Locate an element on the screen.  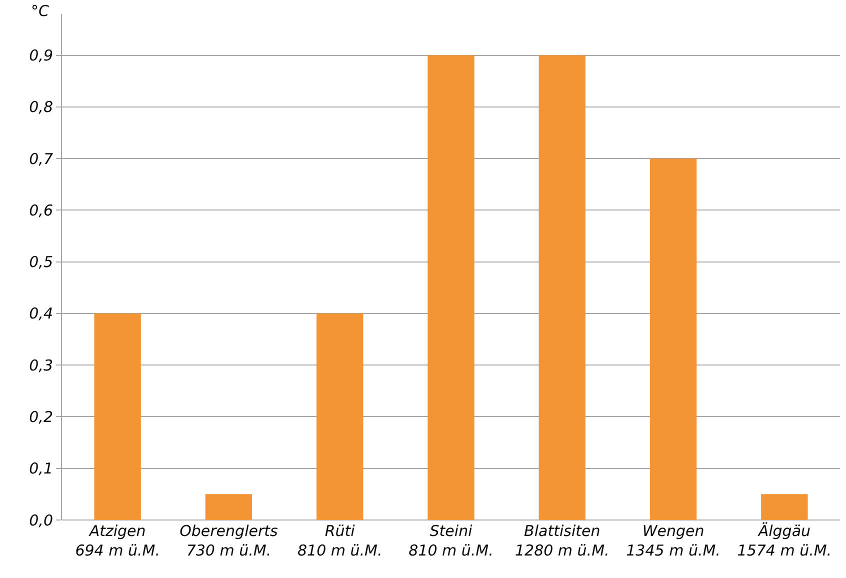
x-tick-label: Rüti 810 m ü.M. is located at coordinates (339, 541).